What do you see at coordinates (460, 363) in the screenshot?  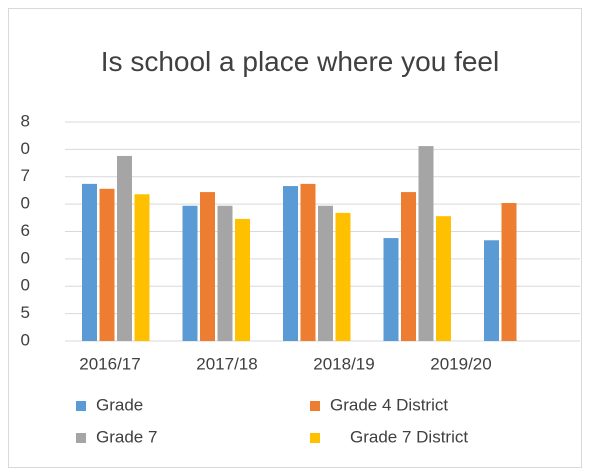 I see `x-tick-label: 2019/20` at bounding box center [460, 363].